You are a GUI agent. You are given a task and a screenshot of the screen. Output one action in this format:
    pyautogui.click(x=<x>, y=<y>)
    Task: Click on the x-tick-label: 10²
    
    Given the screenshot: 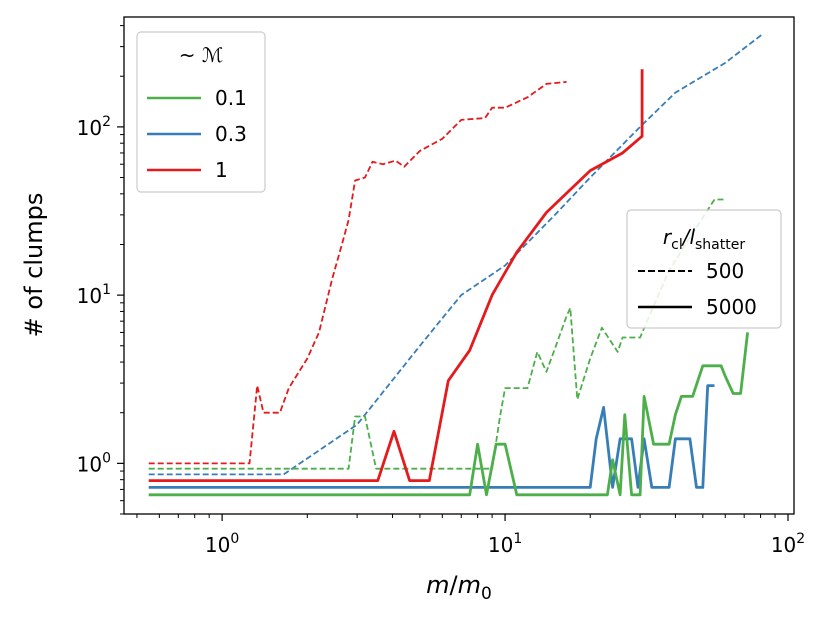 What is the action you would take?
    pyautogui.click(x=788, y=544)
    